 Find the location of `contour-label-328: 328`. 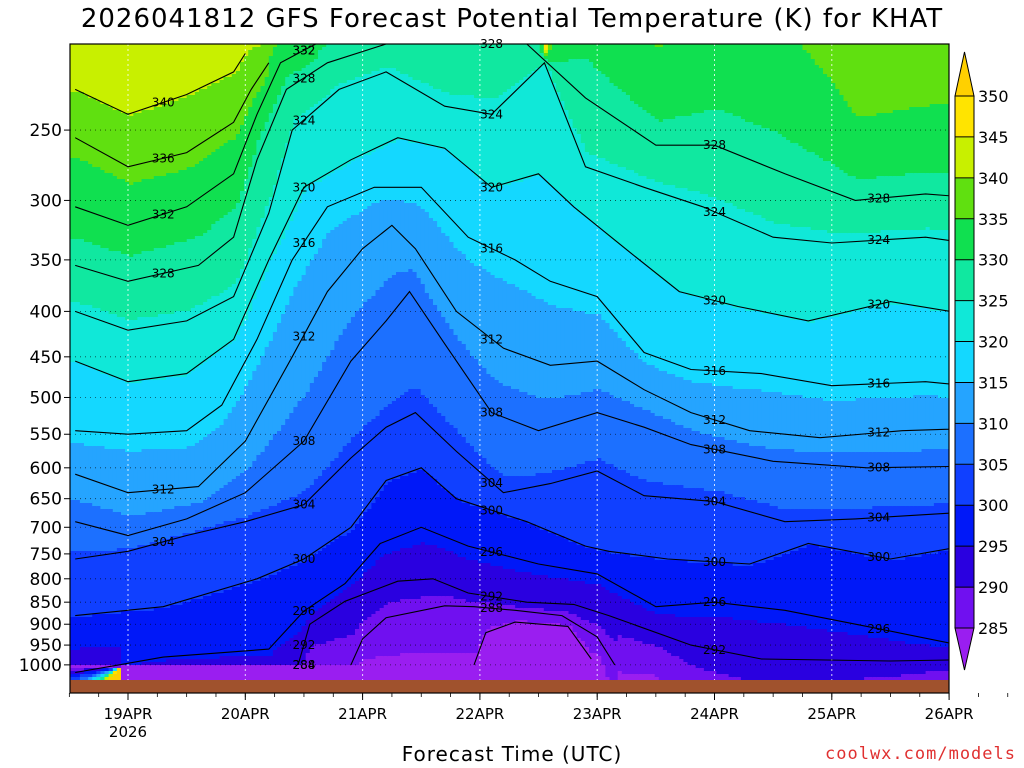

contour-label-328: 328 is located at coordinates (163, 273).